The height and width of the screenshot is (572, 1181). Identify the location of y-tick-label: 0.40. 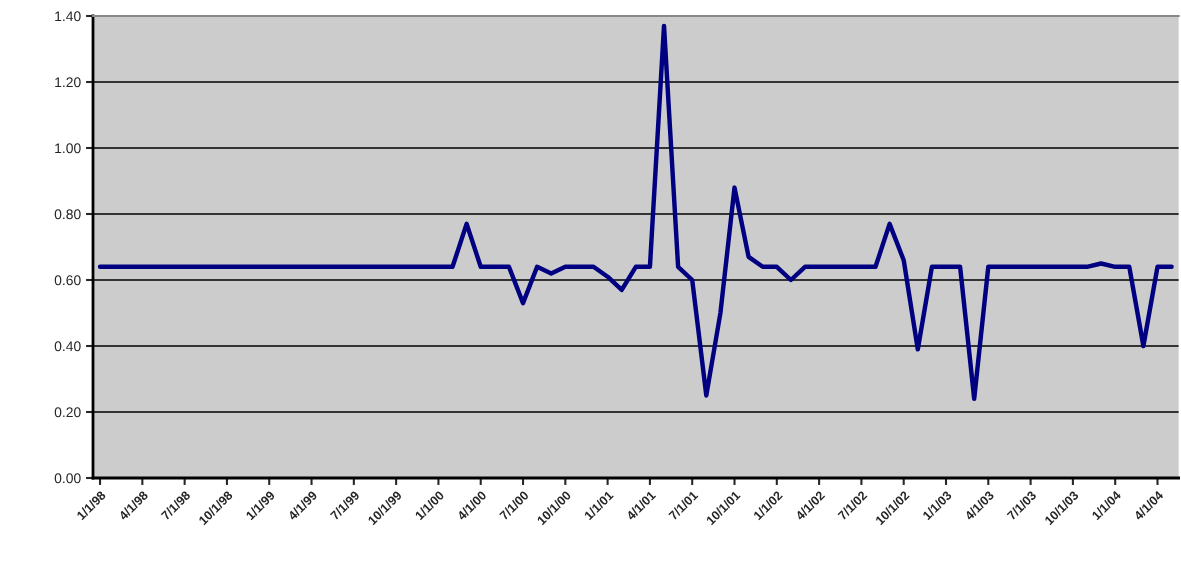
(67, 346).